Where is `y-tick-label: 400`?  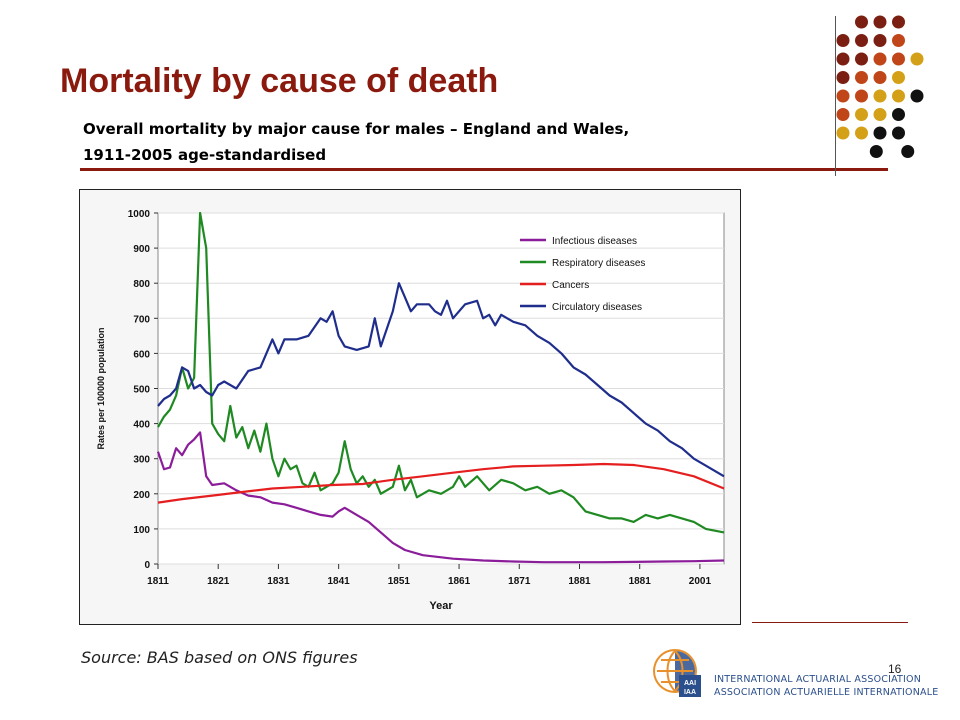
y-tick-label: 400 is located at coordinates (141, 425).